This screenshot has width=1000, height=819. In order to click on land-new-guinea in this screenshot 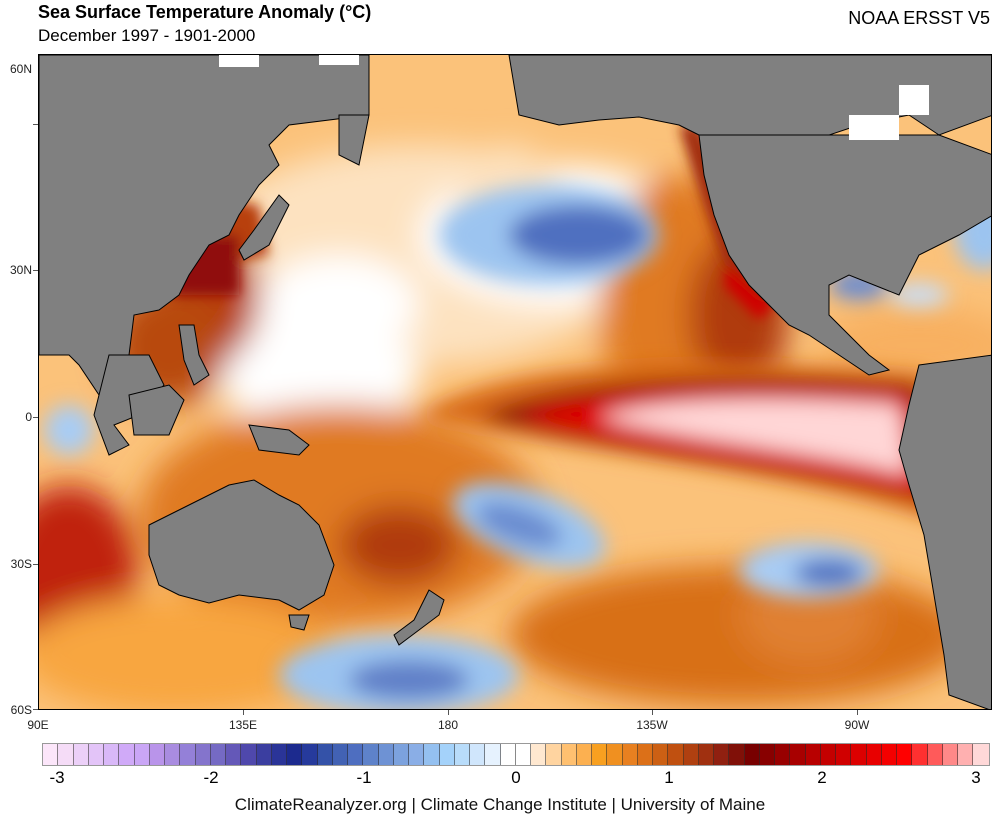, I will do `click(279, 440)`.